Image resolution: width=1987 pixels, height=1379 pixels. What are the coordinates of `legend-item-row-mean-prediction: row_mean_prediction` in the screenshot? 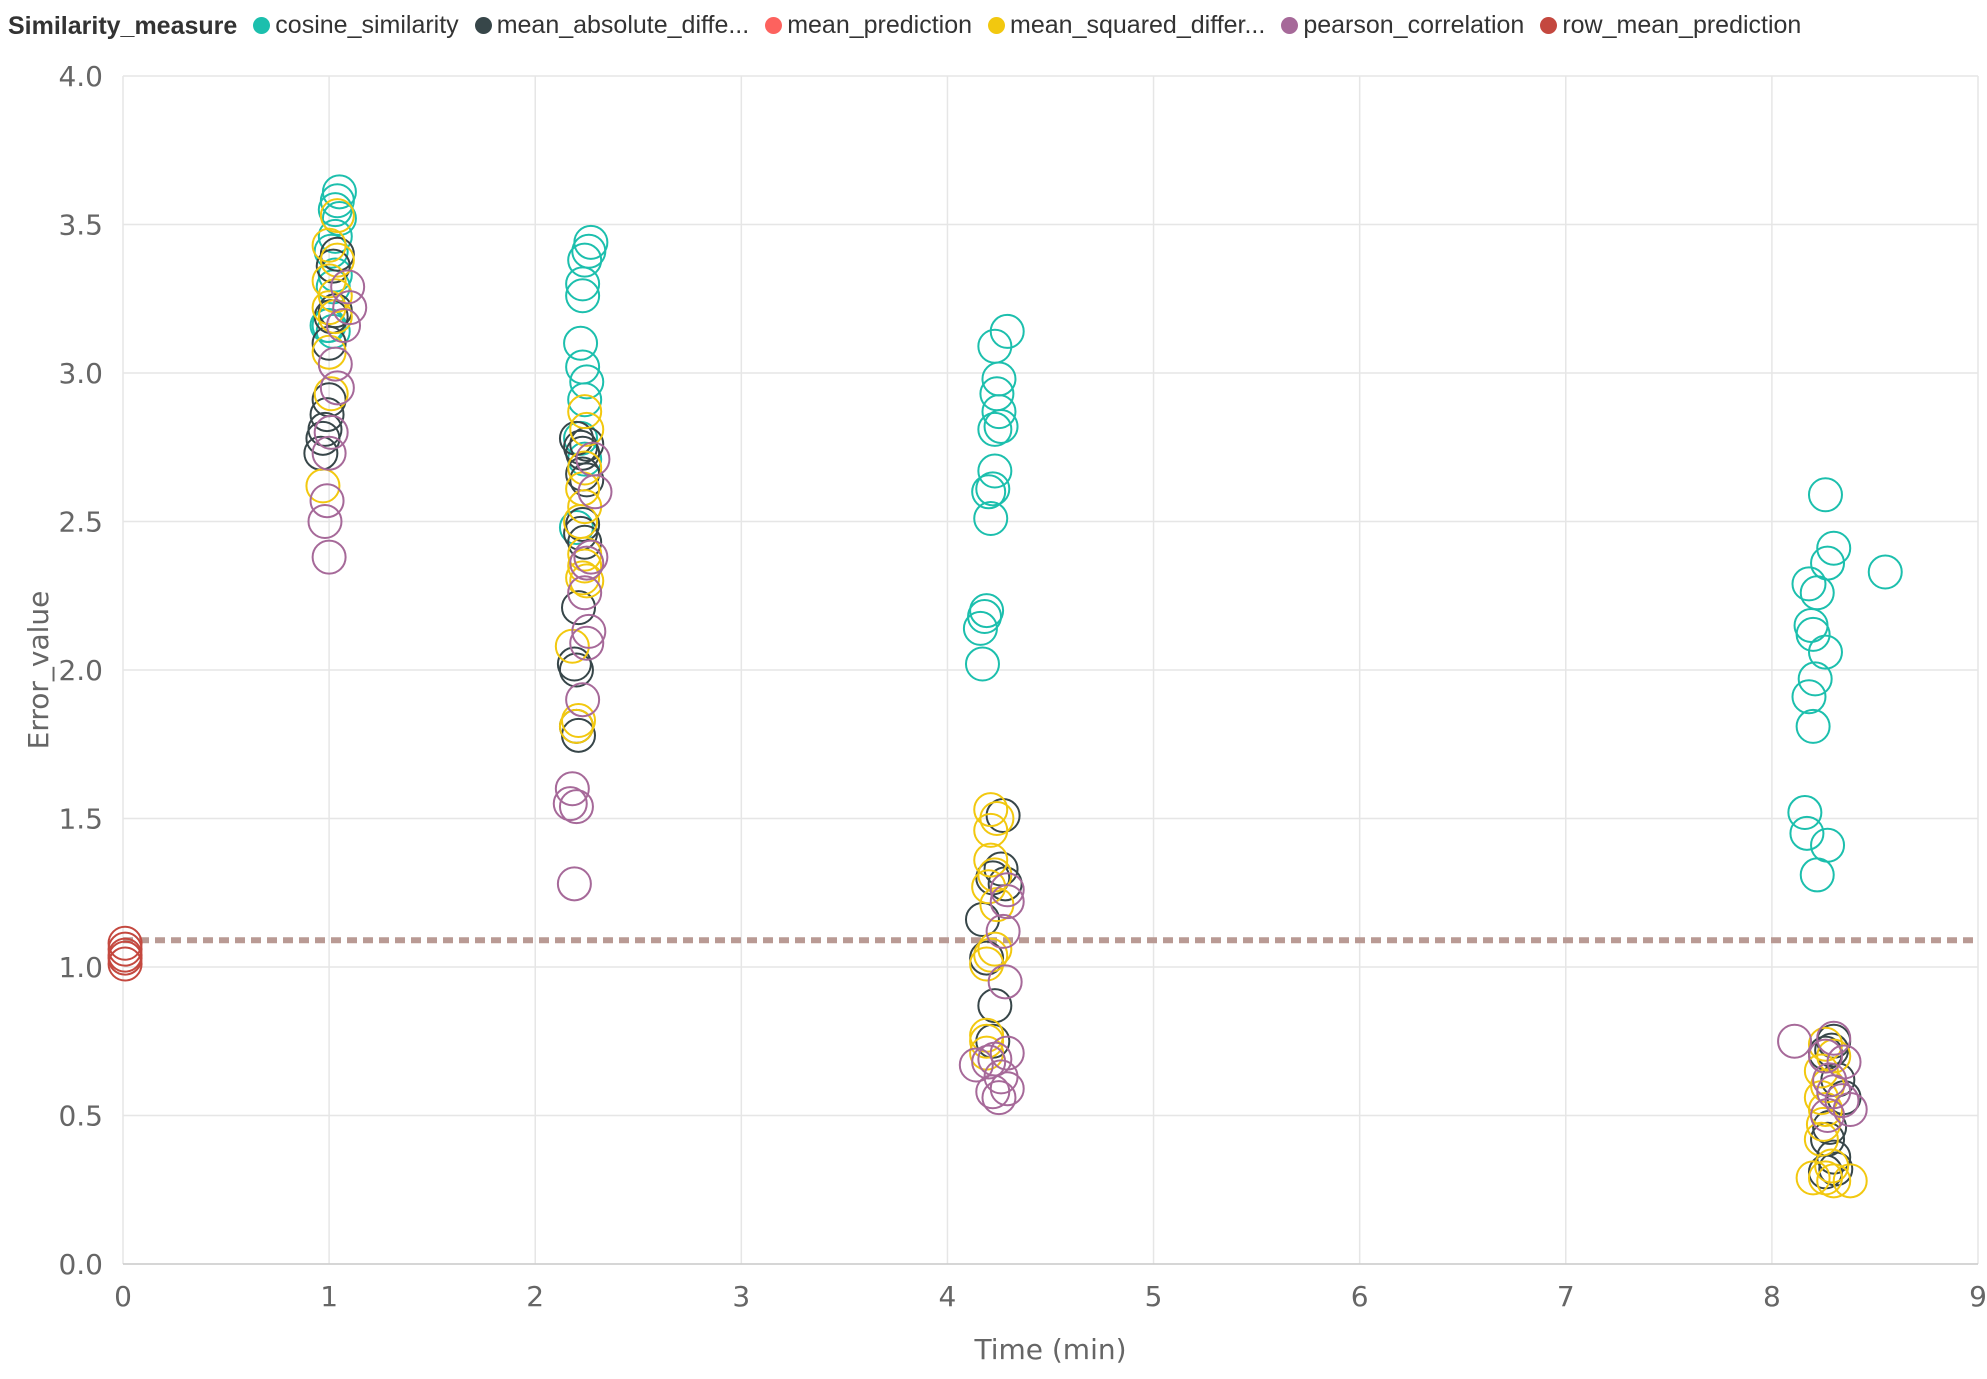 It's located at (1670, 25).